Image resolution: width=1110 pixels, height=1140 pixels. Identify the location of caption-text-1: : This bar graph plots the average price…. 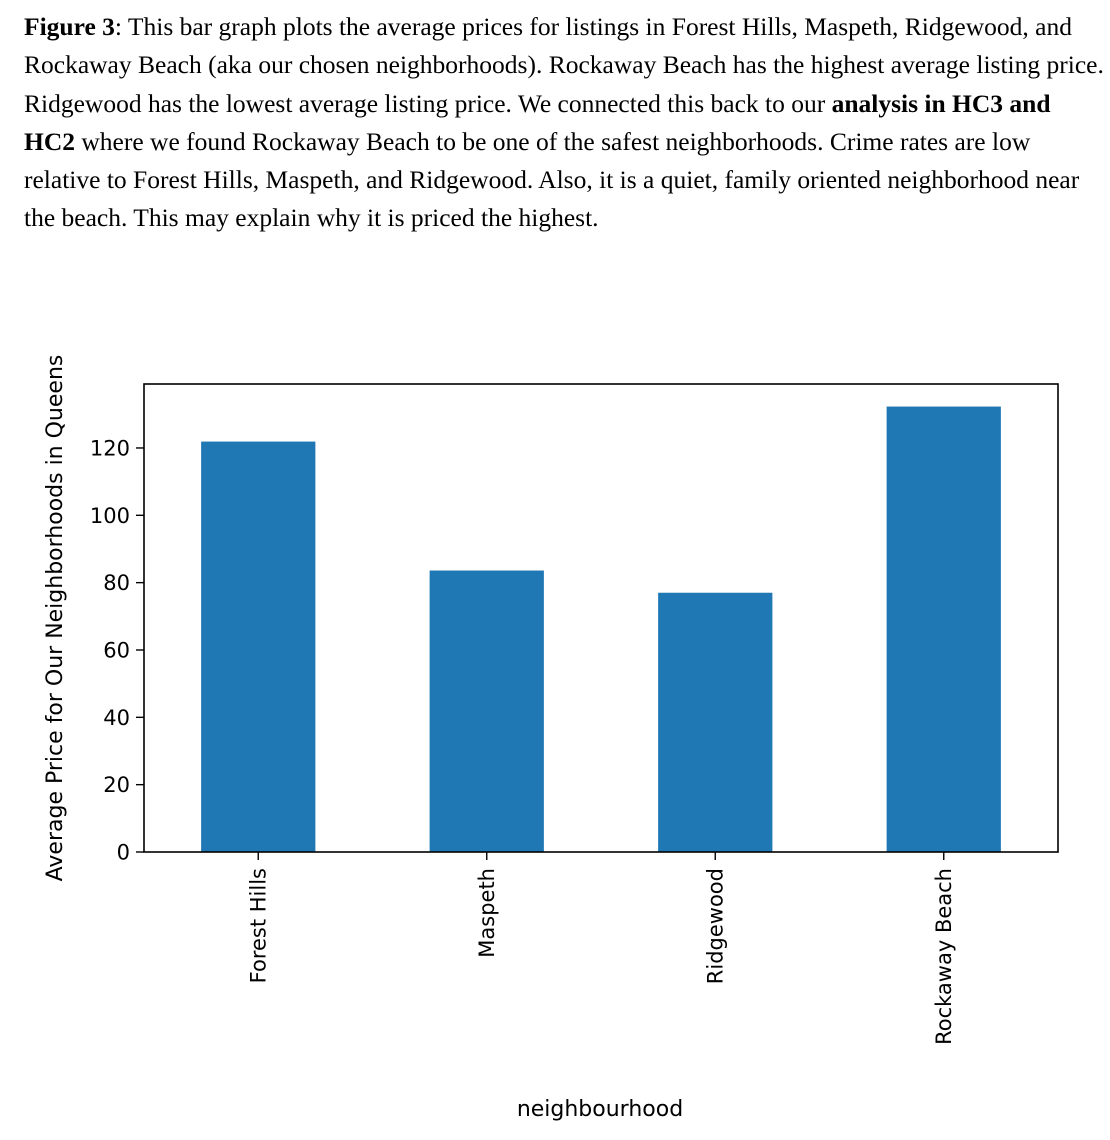
(564, 65).